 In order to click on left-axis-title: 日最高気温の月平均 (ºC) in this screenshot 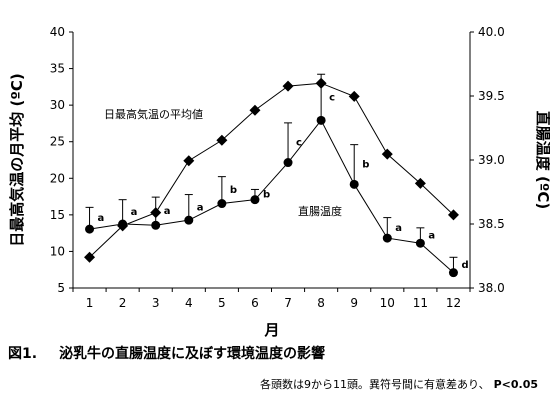, I will do `click(17, 159)`.